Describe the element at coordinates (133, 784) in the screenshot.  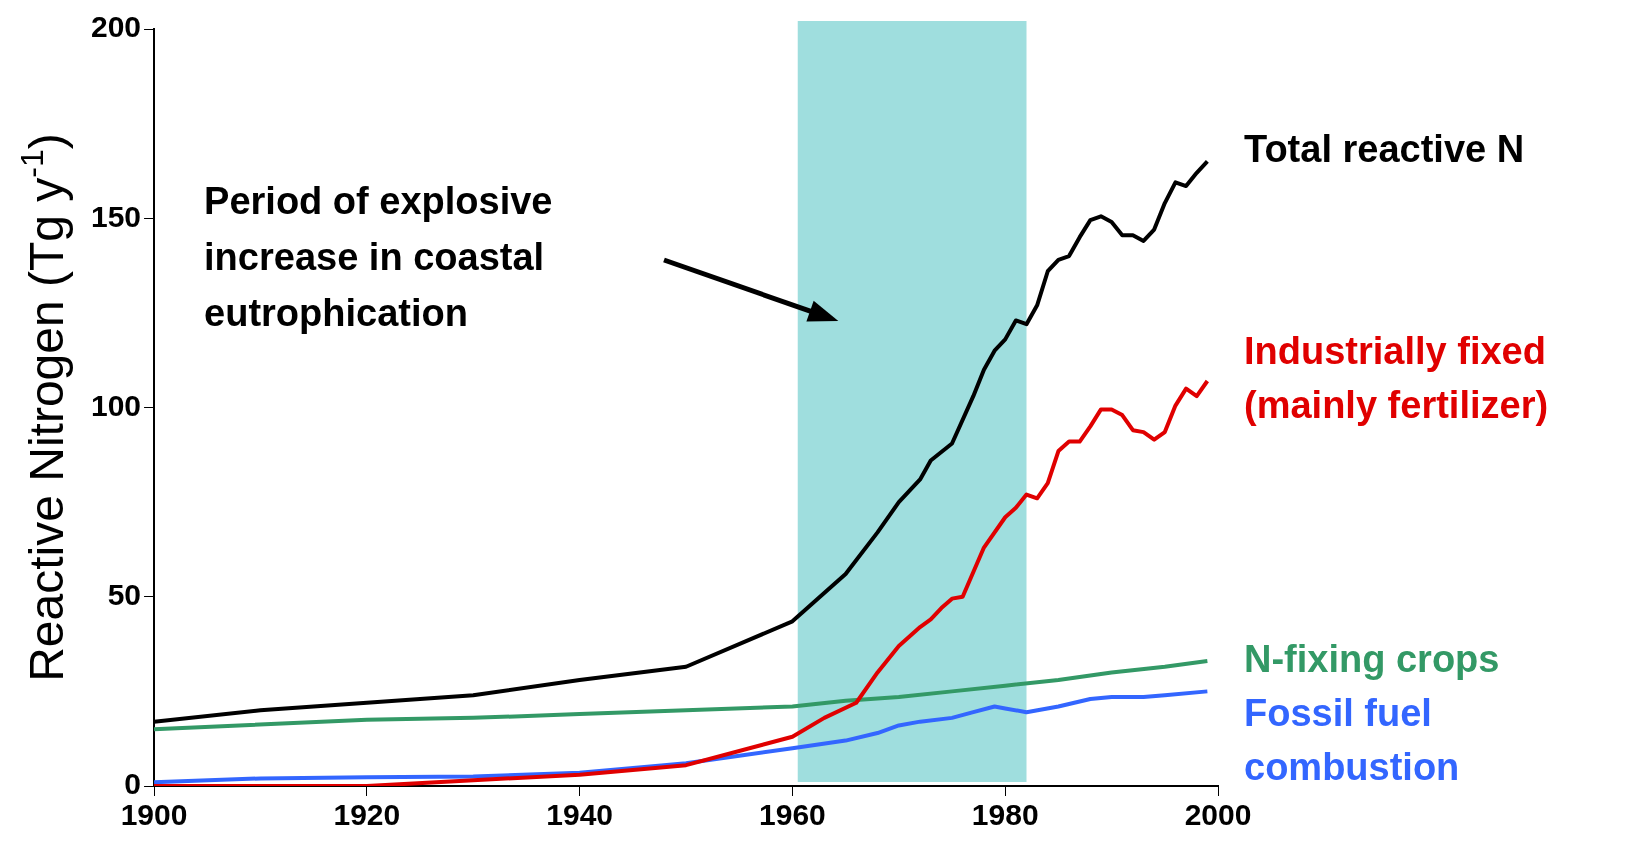
I see `y-tick-label: 0` at that location.